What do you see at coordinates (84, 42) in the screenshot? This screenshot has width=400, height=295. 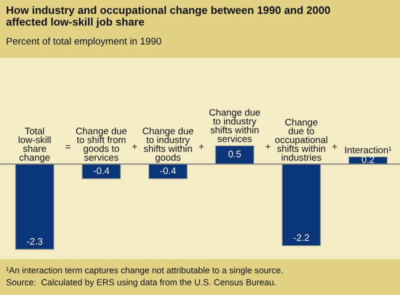 I see `chart-subtitle: Percent of total employment in 1990` at bounding box center [84, 42].